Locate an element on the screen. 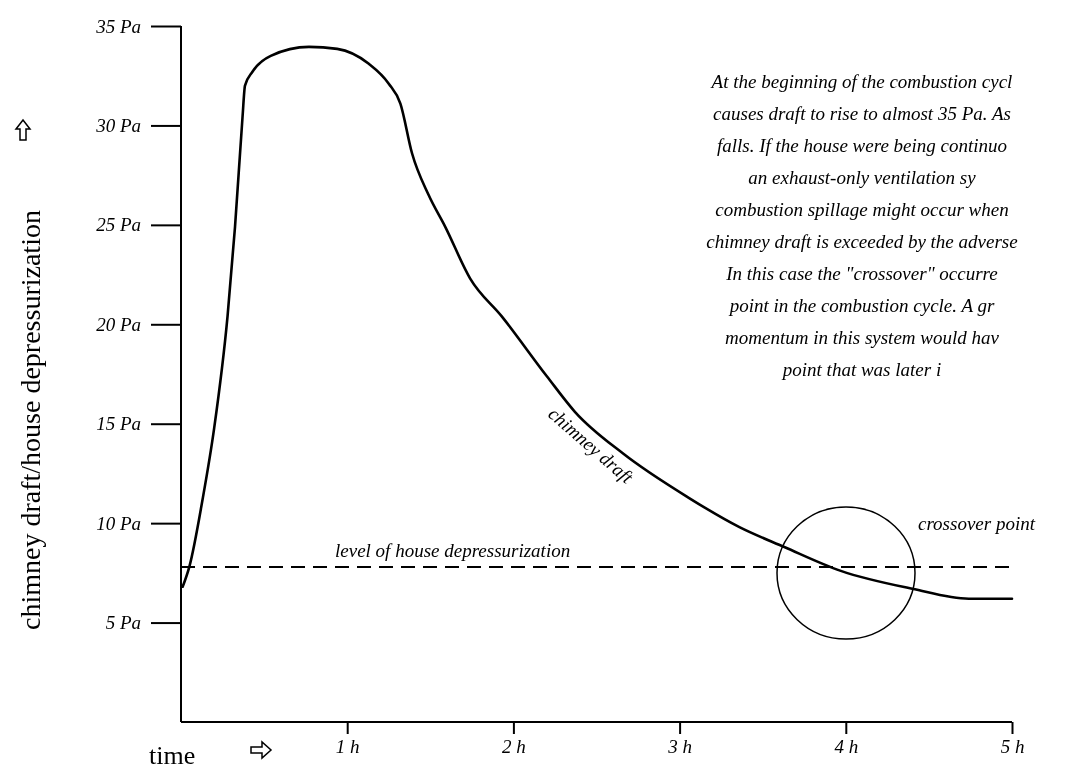 This screenshot has height=771, width=1088. x-tick-label: 2 h is located at coordinates (514, 747).